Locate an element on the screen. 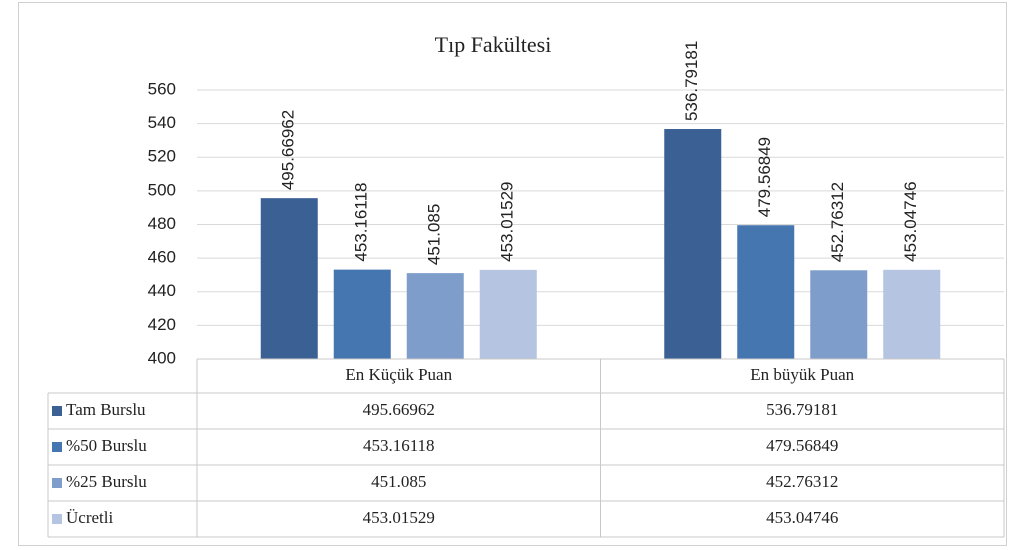 This screenshot has height=550, width=1017. value-label: 453.01529 is located at coordinates (507, 221).